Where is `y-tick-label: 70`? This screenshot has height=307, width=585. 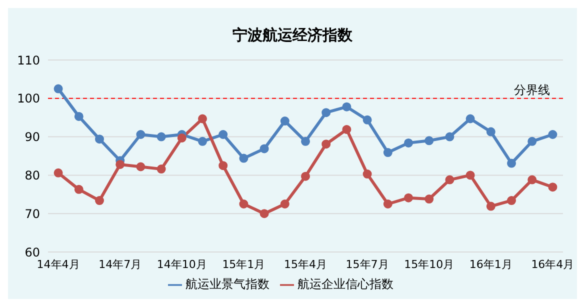
y-tick-label: 70 is located at coordinates (32, 213).